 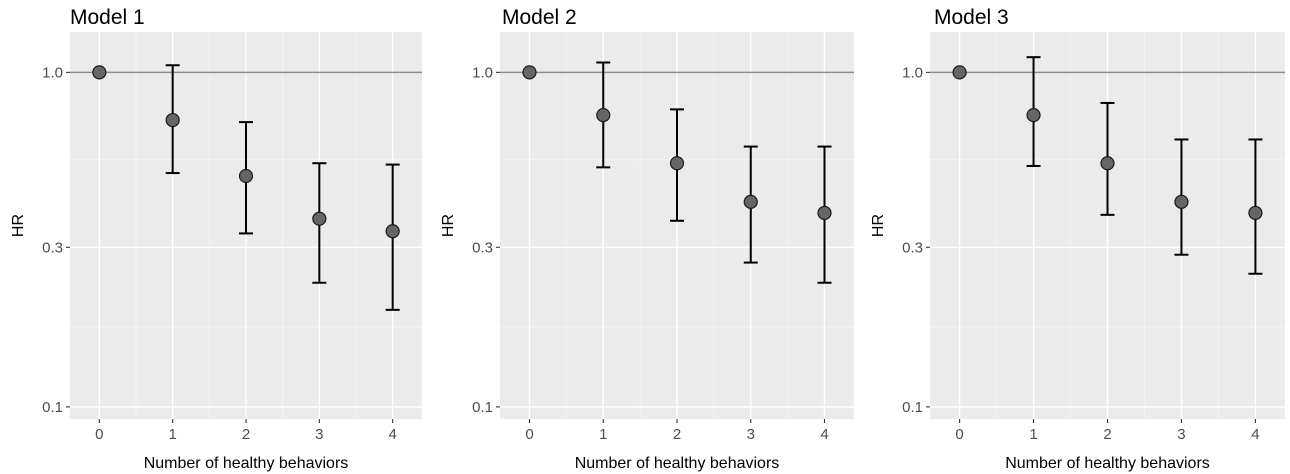 I want to click on panel-title: Model 2, so click(x=539, y=17).